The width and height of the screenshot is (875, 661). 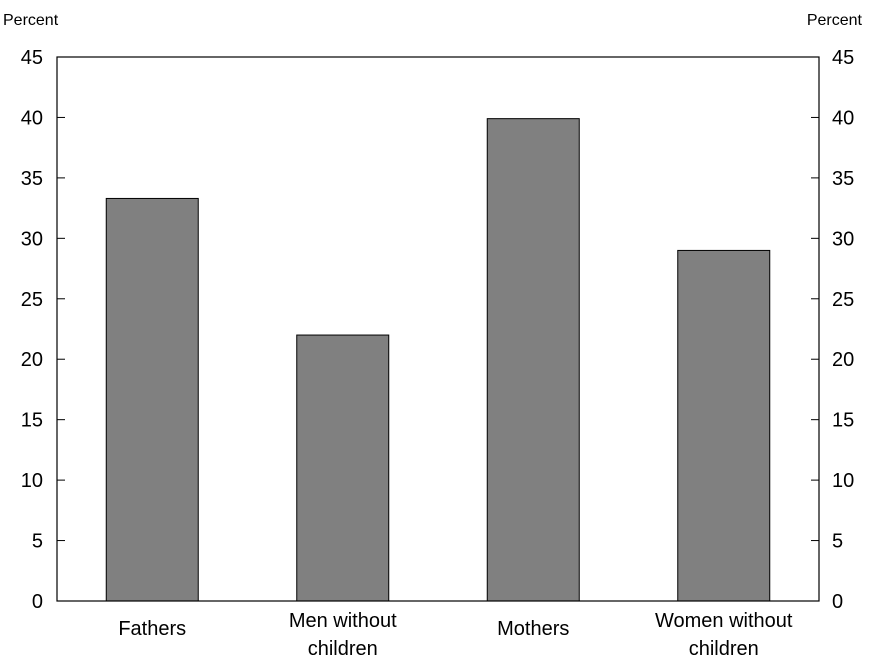 What do you see at coordinates (835, 20) in the screenshot?
I see `right-unit-label: Percent` at bounding box center [835, 20].